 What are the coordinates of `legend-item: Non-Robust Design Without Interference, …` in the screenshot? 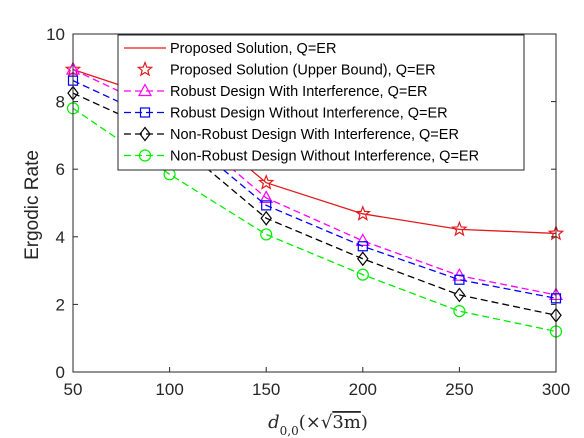 It's located at (301, 157).